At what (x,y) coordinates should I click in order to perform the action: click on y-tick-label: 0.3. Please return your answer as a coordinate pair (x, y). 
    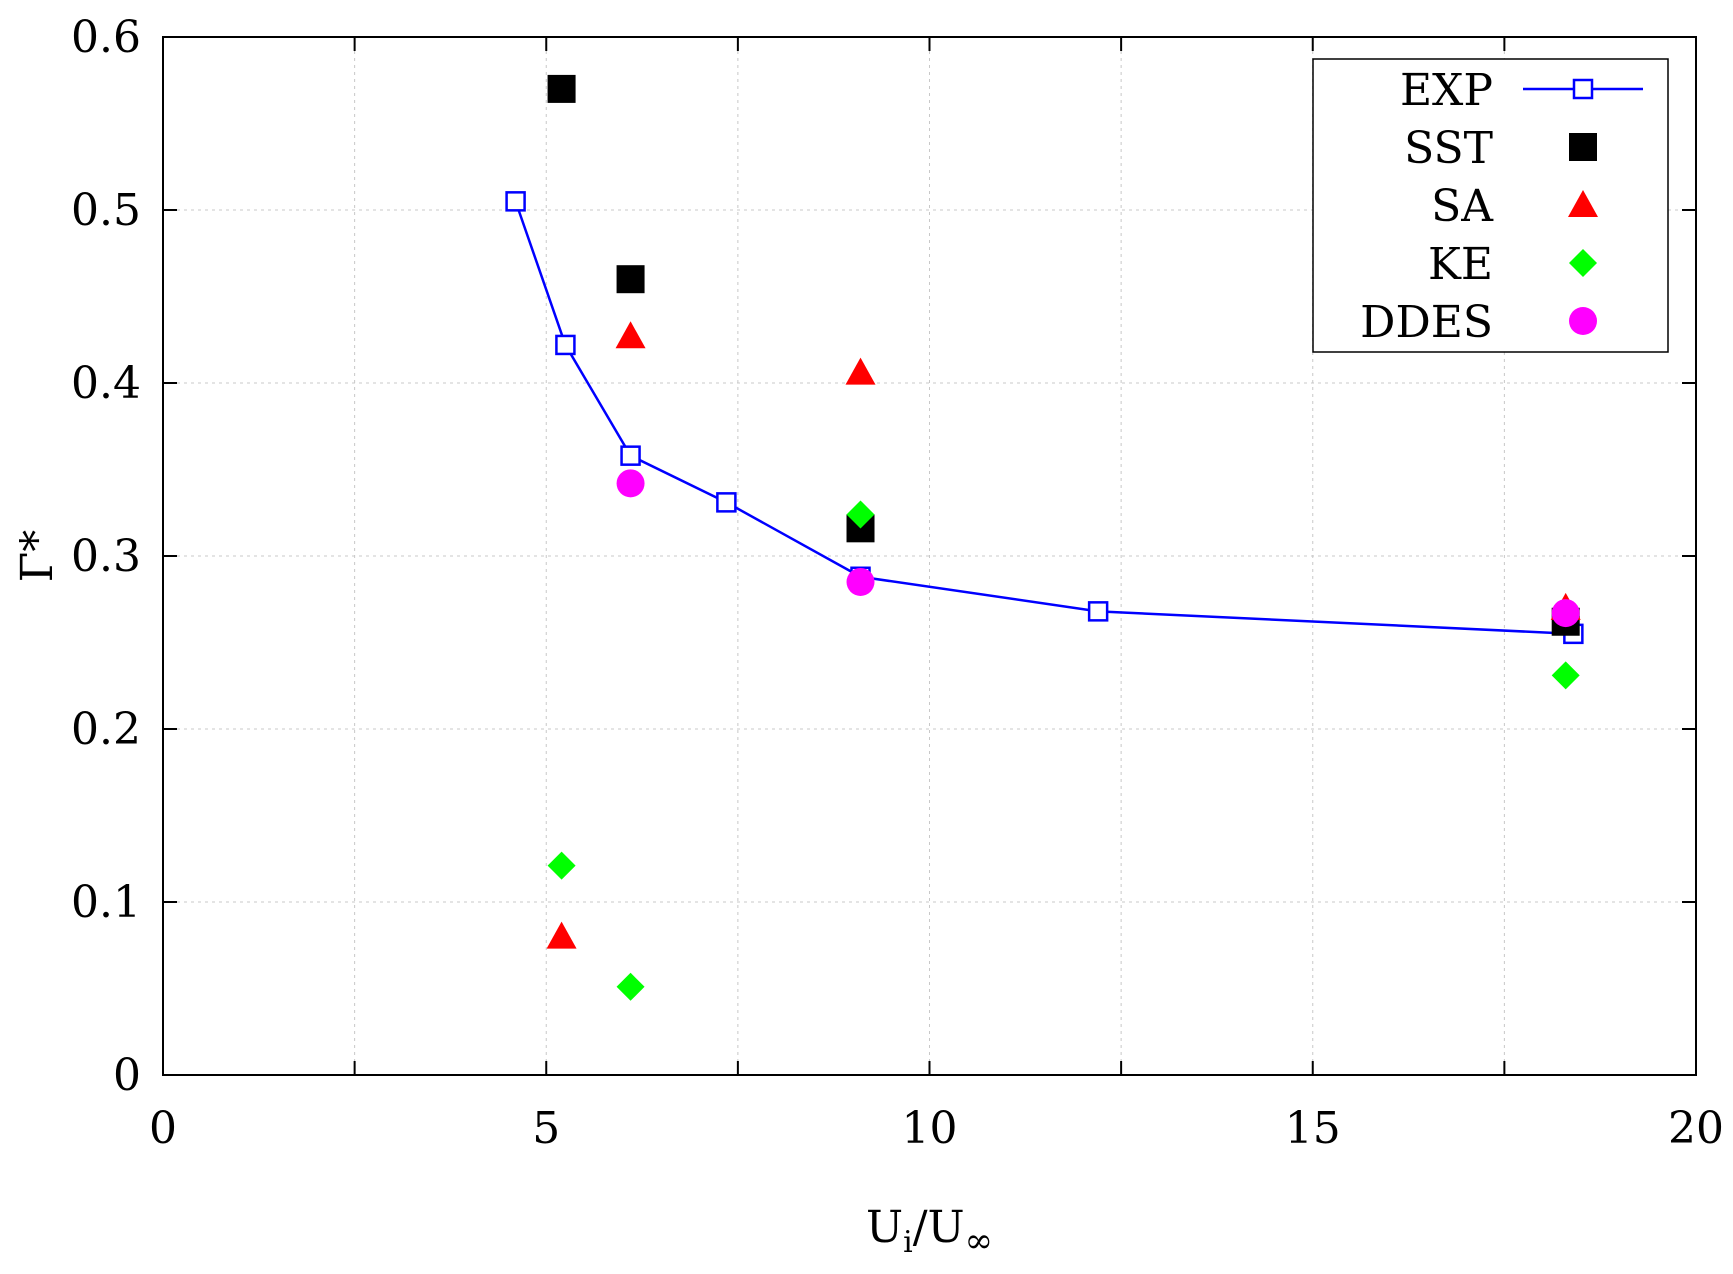
    Looking at the image, I should click on (106, 556).